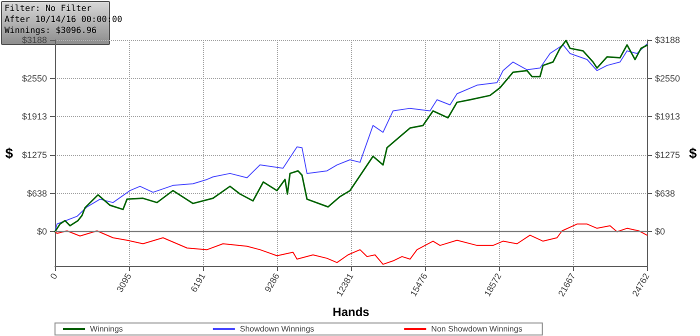 This screenshot has width=700, height=336. What do you see at coordinates (476, 329) in the screenshot?
I see `legend-label: Non Showdown Winnings` at bounding box center [476, 329].